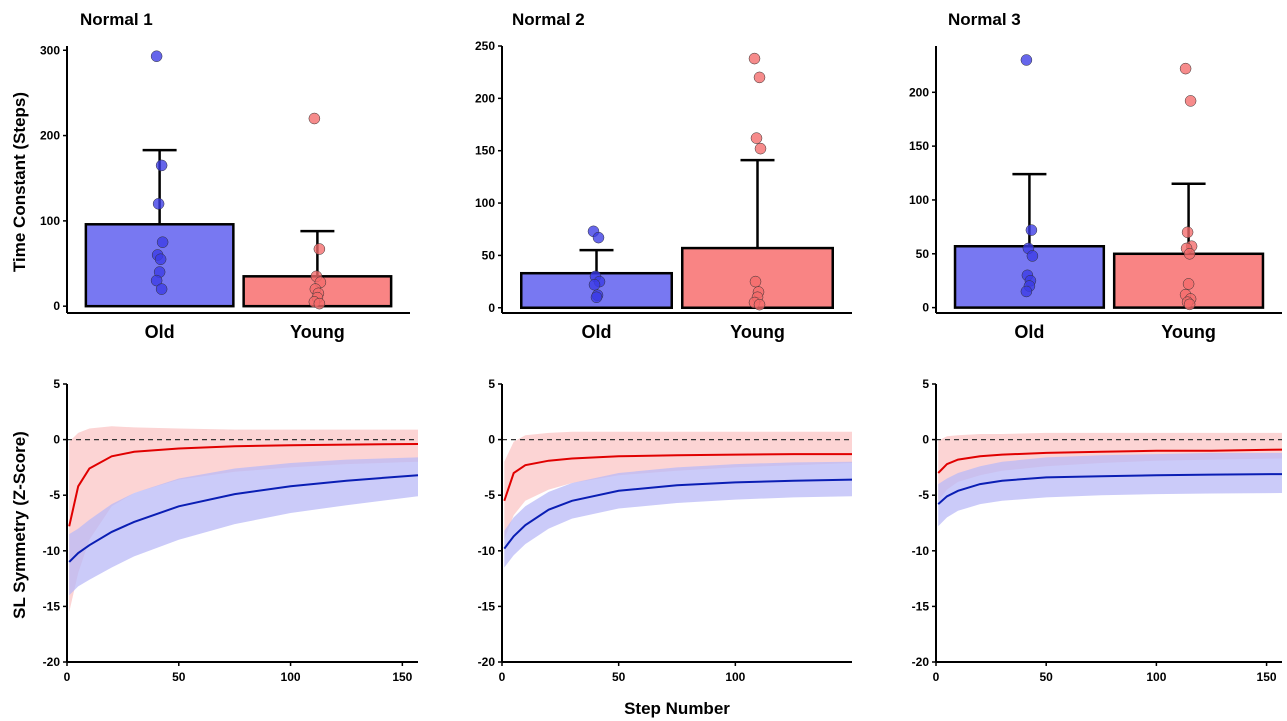  What do you see at coordinates (663, 176) in the screenshot?
I see `bar-panel-2: Normal 2 Old Young 0 50 100 150 200 250` at bounding box center [663, 176].